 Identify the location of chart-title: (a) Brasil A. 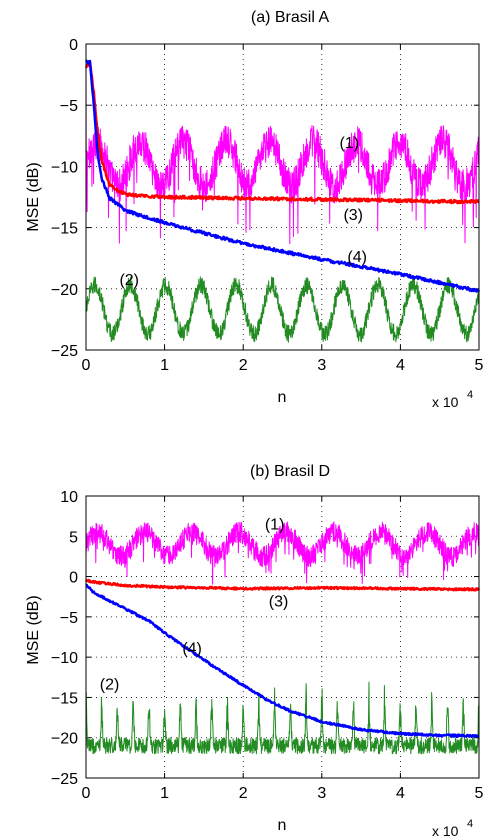
(290, 17).